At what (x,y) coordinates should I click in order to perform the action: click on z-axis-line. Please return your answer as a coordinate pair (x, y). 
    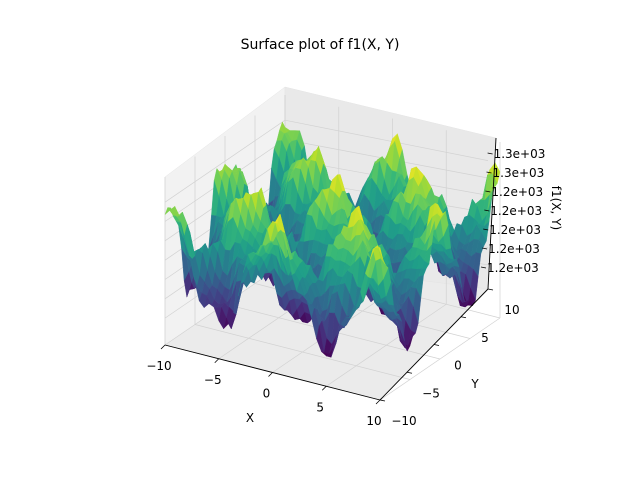
    Looking at the image, I should click on (492, 213).